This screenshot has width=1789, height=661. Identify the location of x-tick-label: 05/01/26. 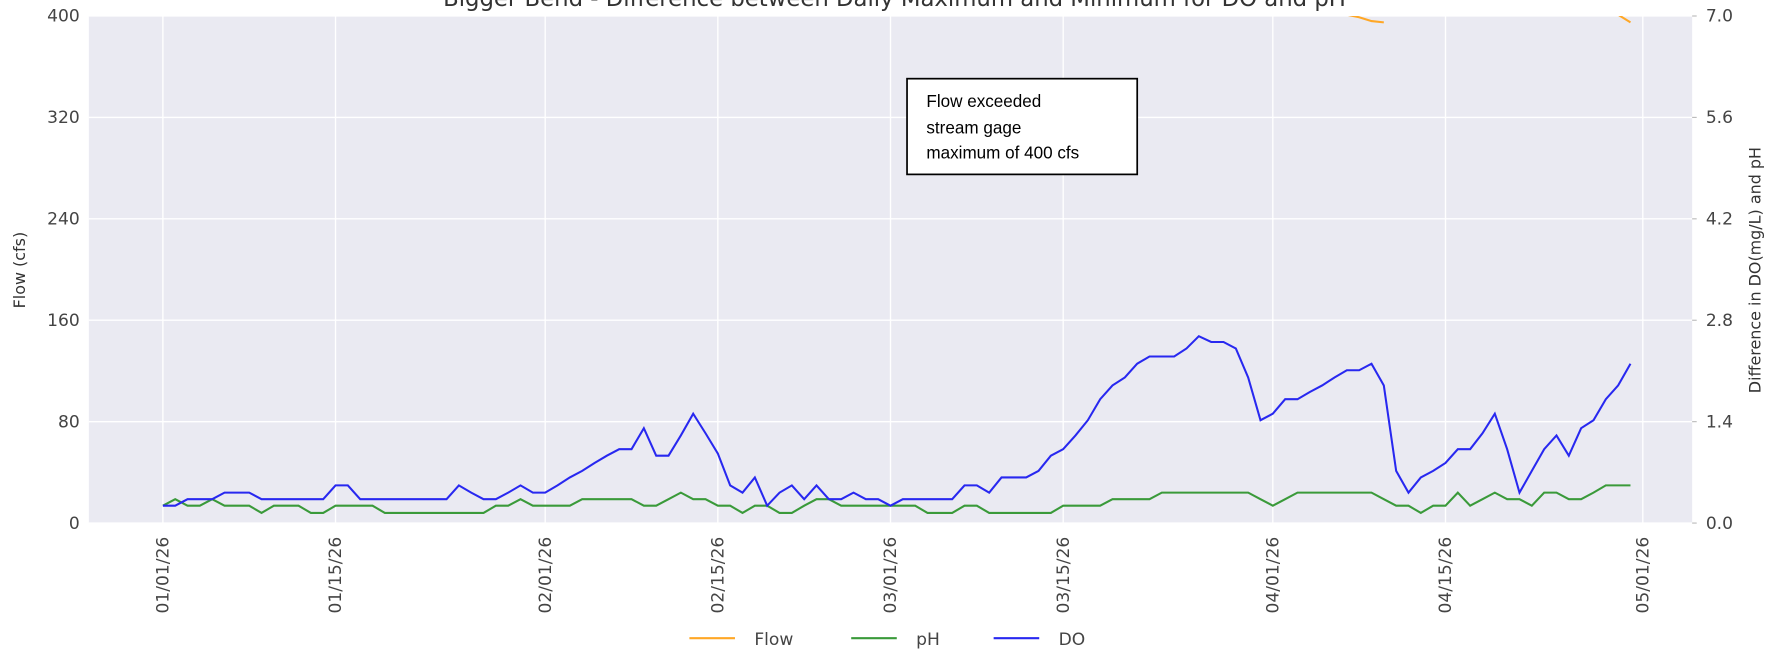
(1644, 575).